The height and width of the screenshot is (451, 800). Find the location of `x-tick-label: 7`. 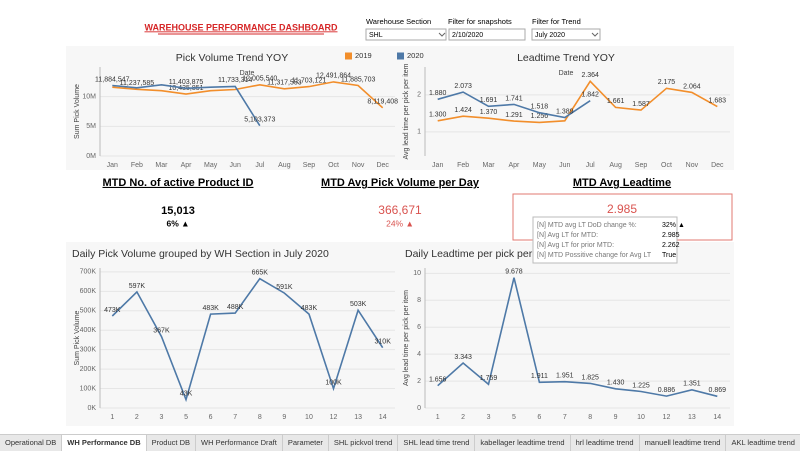

x-tick-label: 7 is located at coordinates (565, 417).